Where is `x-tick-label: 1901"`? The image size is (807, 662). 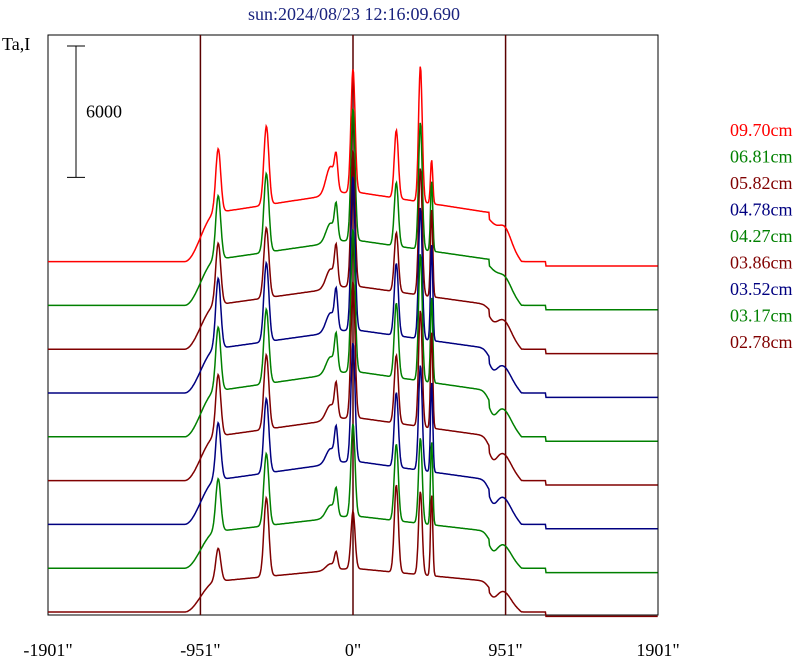
x-tick-label: 1901" is located at coordinates (657, 650).